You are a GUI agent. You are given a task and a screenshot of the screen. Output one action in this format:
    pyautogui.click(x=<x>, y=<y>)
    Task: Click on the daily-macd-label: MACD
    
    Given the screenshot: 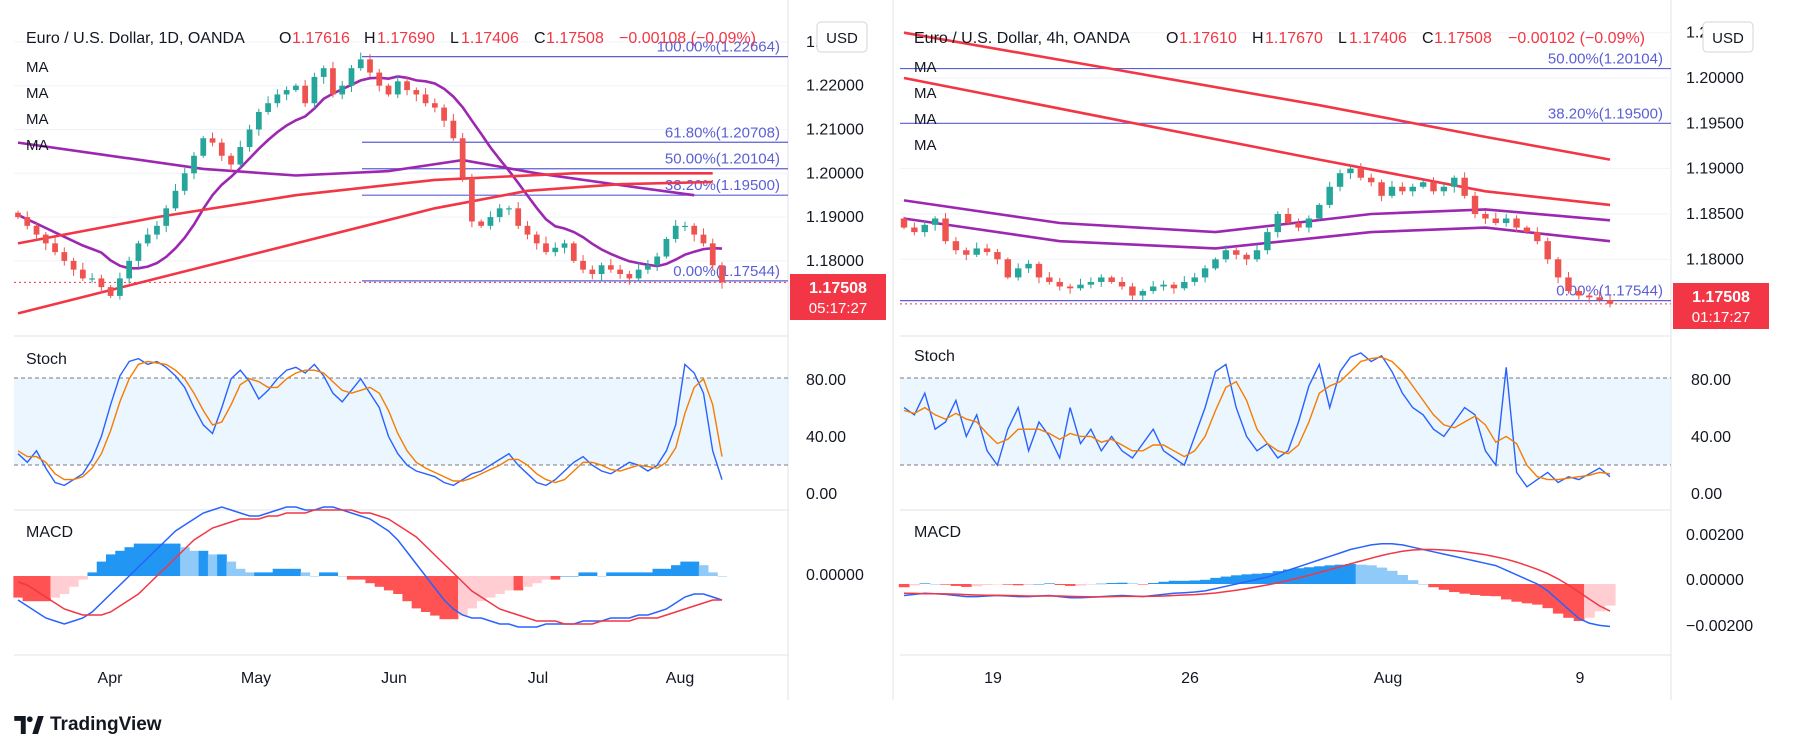 What is the action you would take?
    pyautogui.click(x=49, y=532)
    